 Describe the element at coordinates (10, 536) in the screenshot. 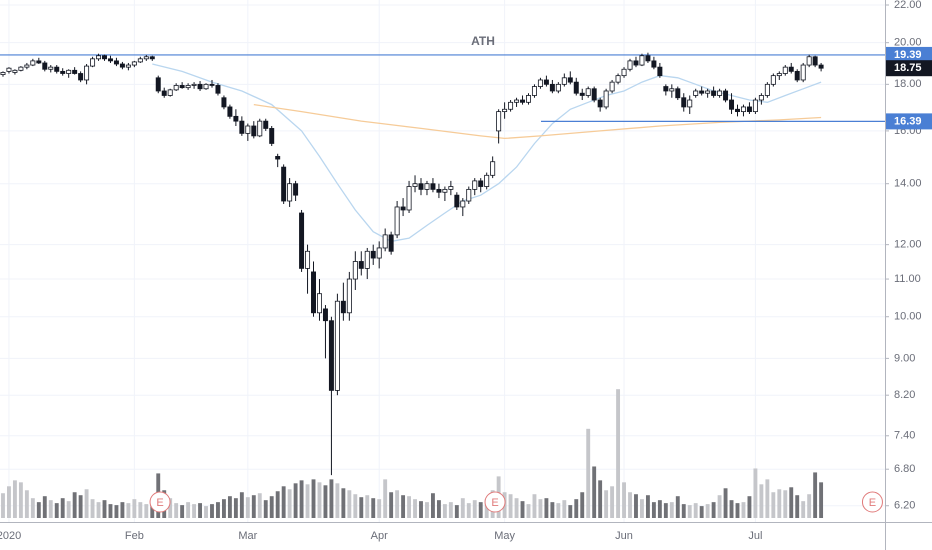

I see `x-tick-label: 2020` at that location.